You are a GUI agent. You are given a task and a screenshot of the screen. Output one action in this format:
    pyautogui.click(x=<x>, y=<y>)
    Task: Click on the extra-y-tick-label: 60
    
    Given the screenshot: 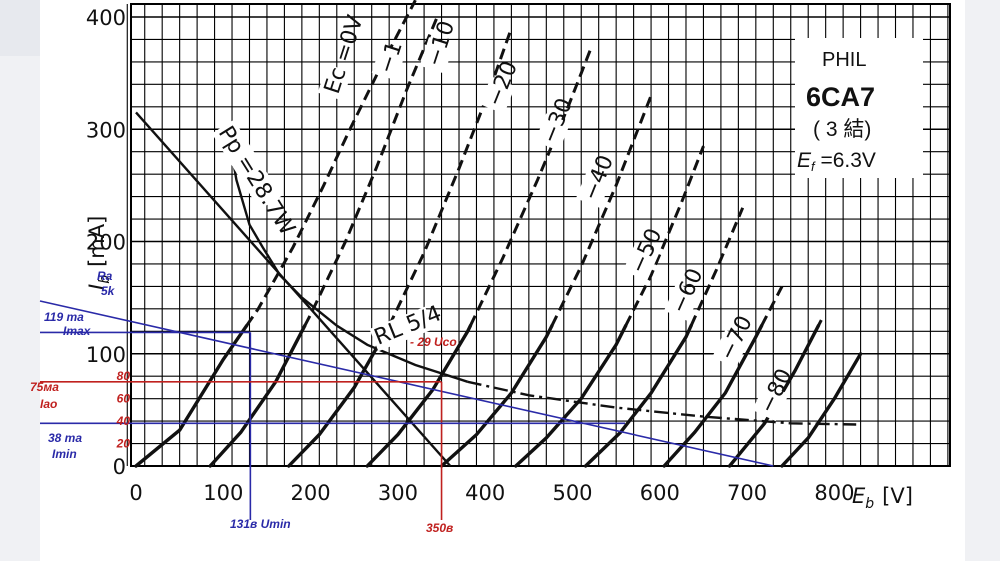 What is the action you would take?
    pyautogui.click(x=124, y=399)
    